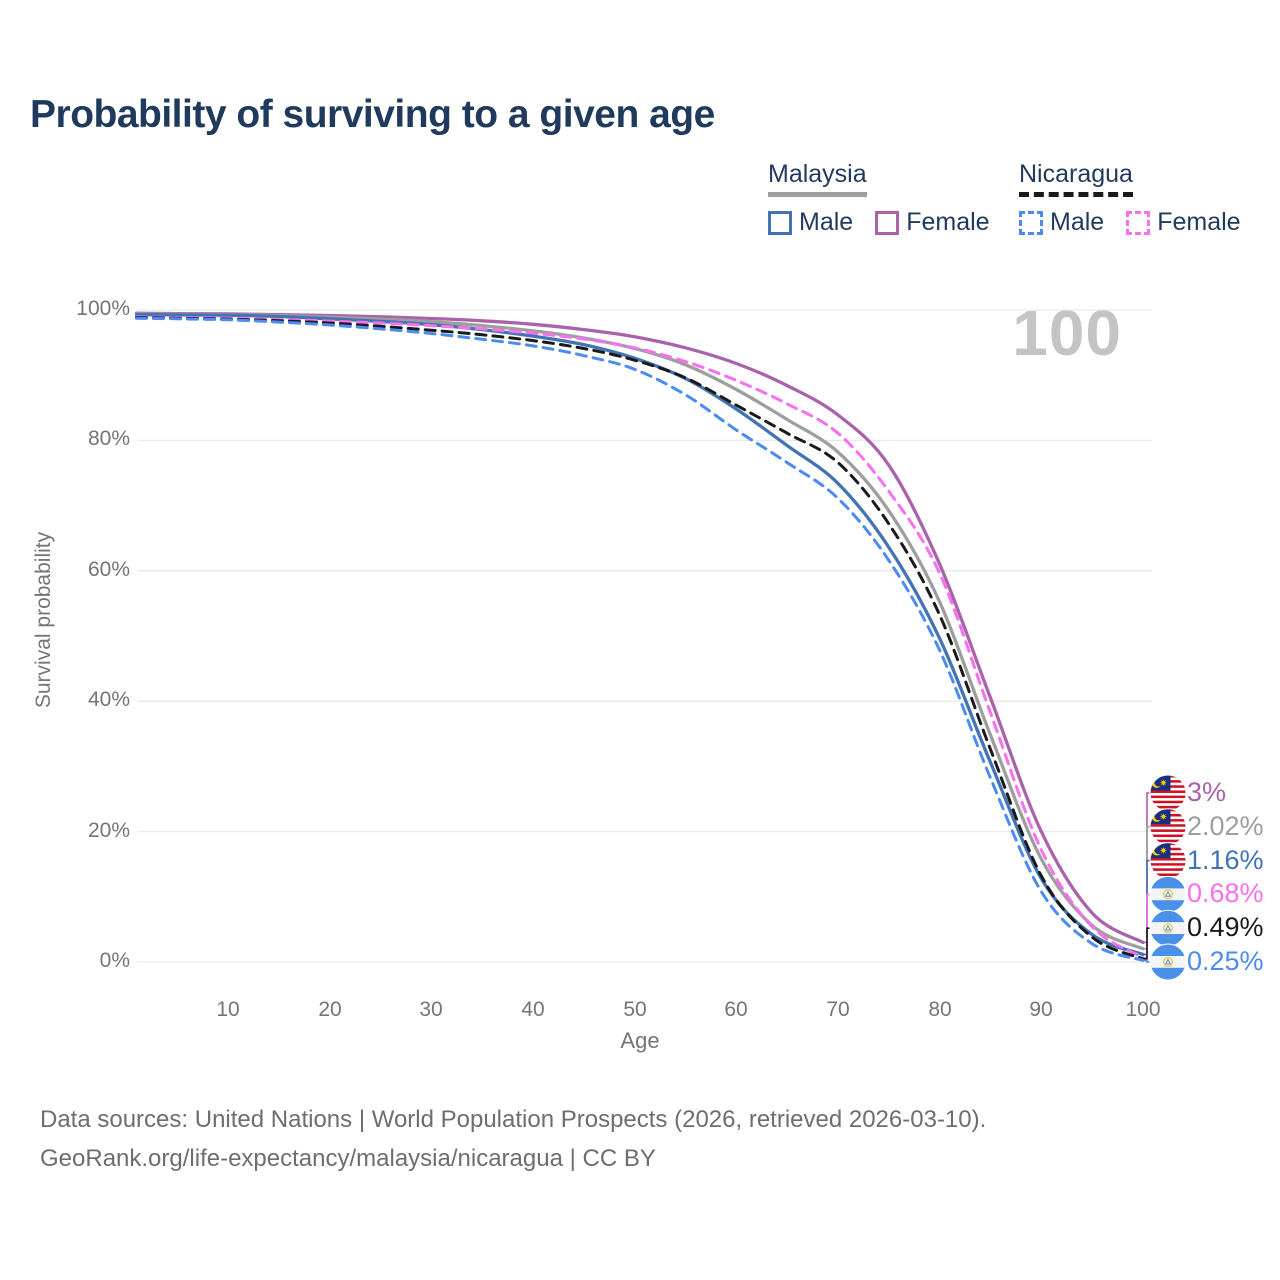  Describe the element at coordinates (1143, 1009) in the screenshot. I see `x-tick-label: 100` at that location.